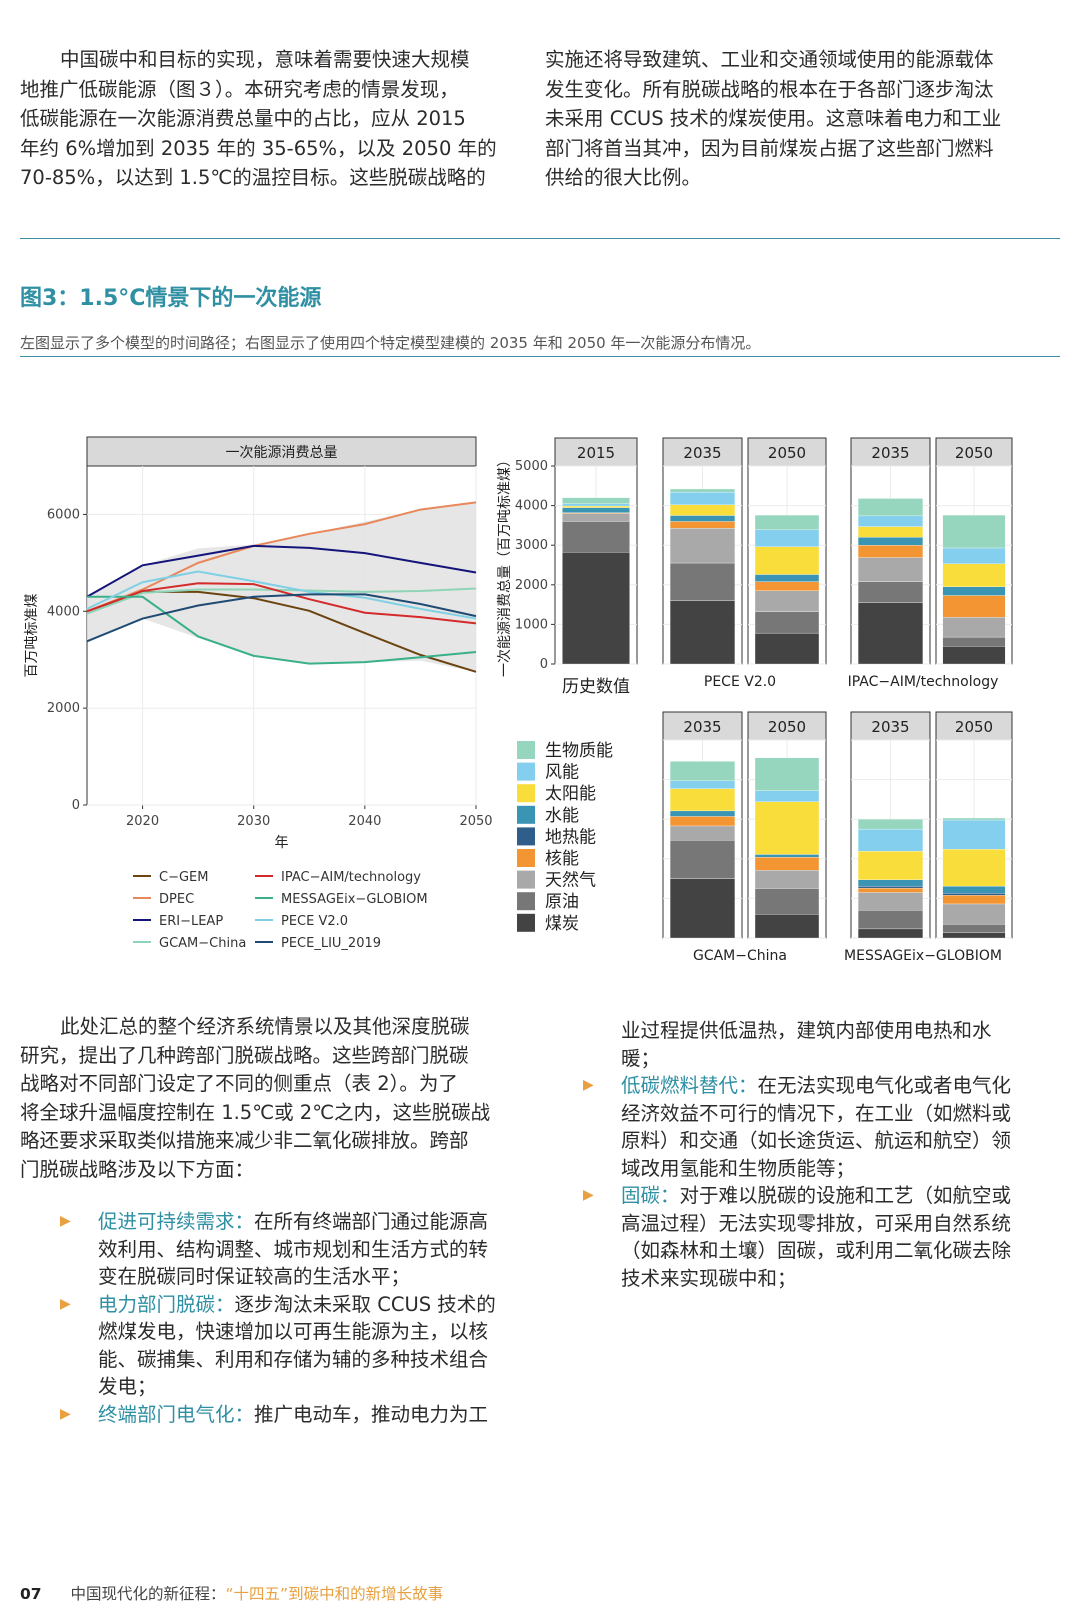  I want to click on y-tick-label: 4000, so click(63, 611).